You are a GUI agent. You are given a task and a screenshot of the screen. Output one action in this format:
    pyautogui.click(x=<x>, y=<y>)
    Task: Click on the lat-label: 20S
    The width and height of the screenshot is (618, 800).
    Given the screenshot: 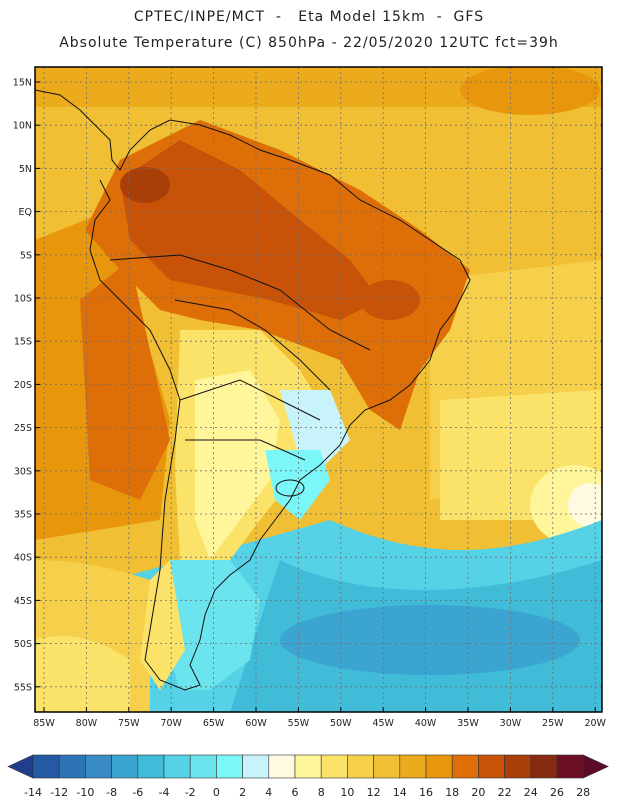 What is the action you would take?
    pyautogui.click(x=23, y=385)
    